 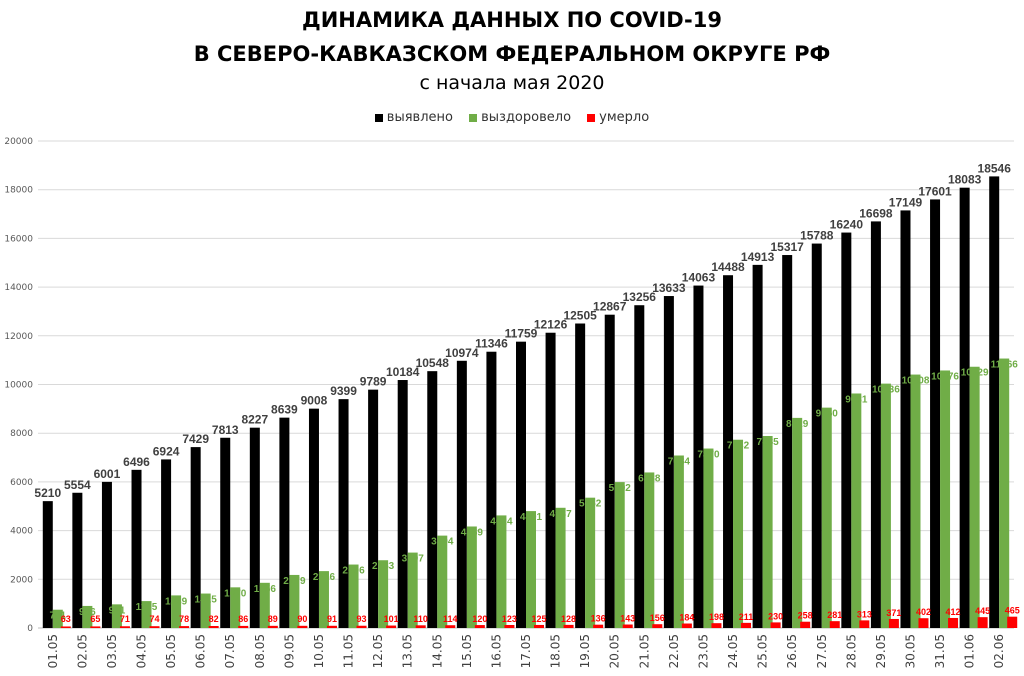 What do you see at coordinates (526, 651) in the screenshot?
I see `x-tick-label: 17.05` at bounding box center [526, 651].